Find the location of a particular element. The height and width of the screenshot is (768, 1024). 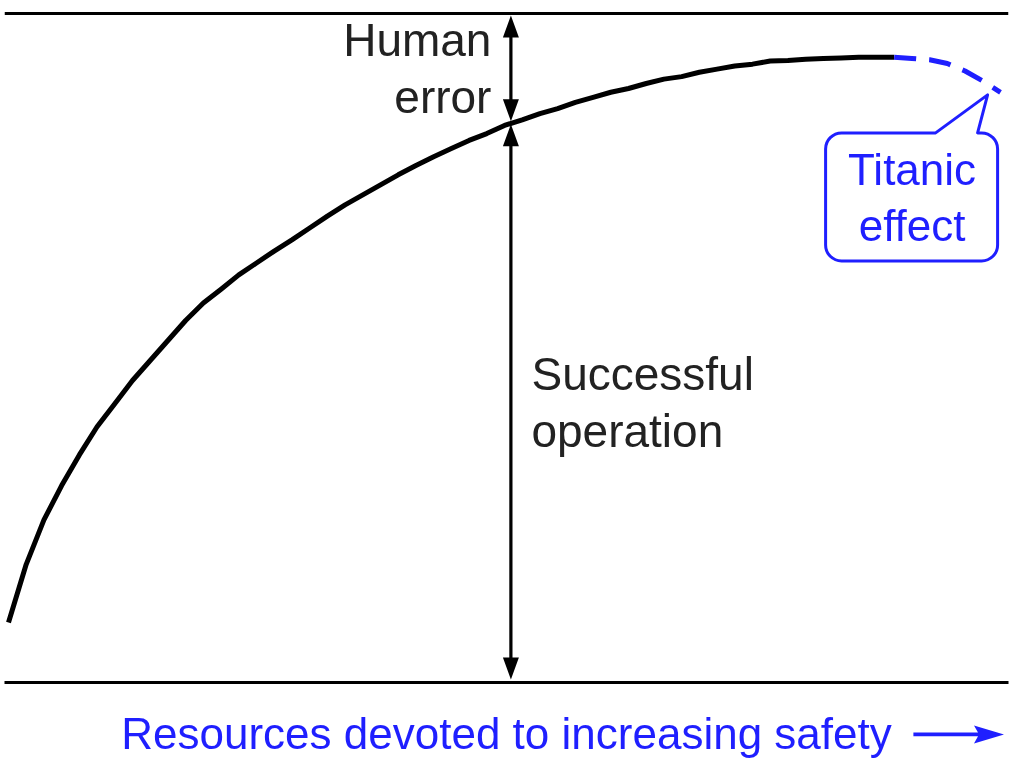

x-axis-title: Resources devoted to increasing safety is located at coordinates (506, 733).